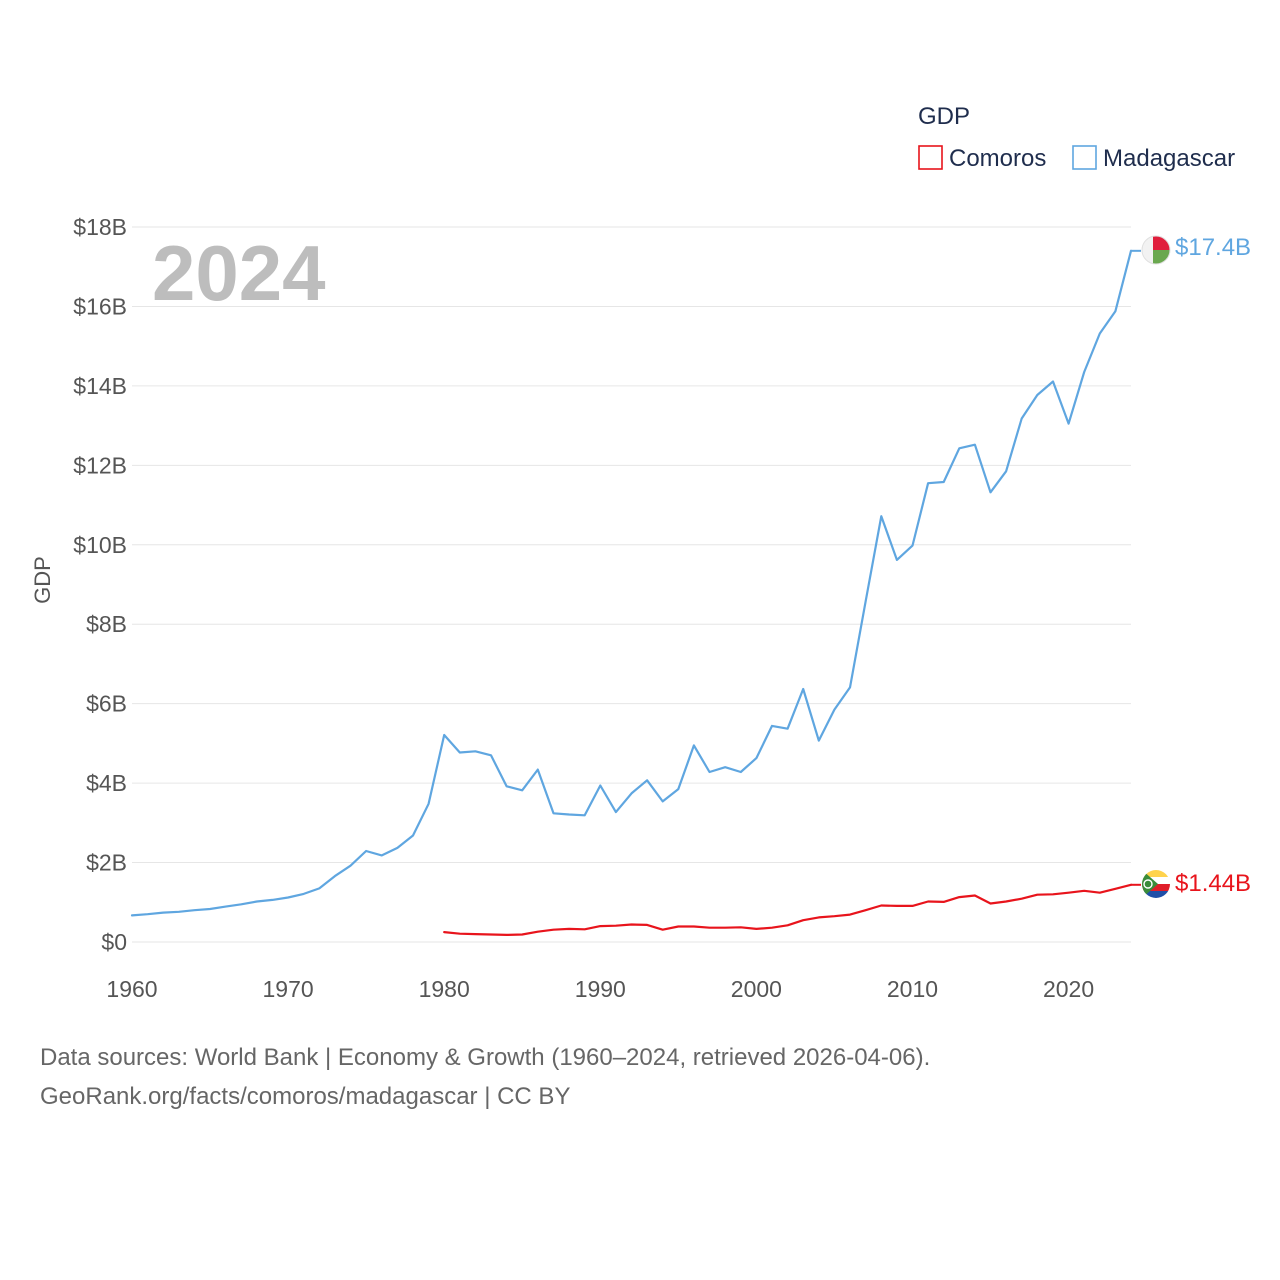 This screenshot has height=1280, width=1280. Describe the element at coordinates (444, 989) in the screenshot. I see `x-tick-label: 1980` at that location.